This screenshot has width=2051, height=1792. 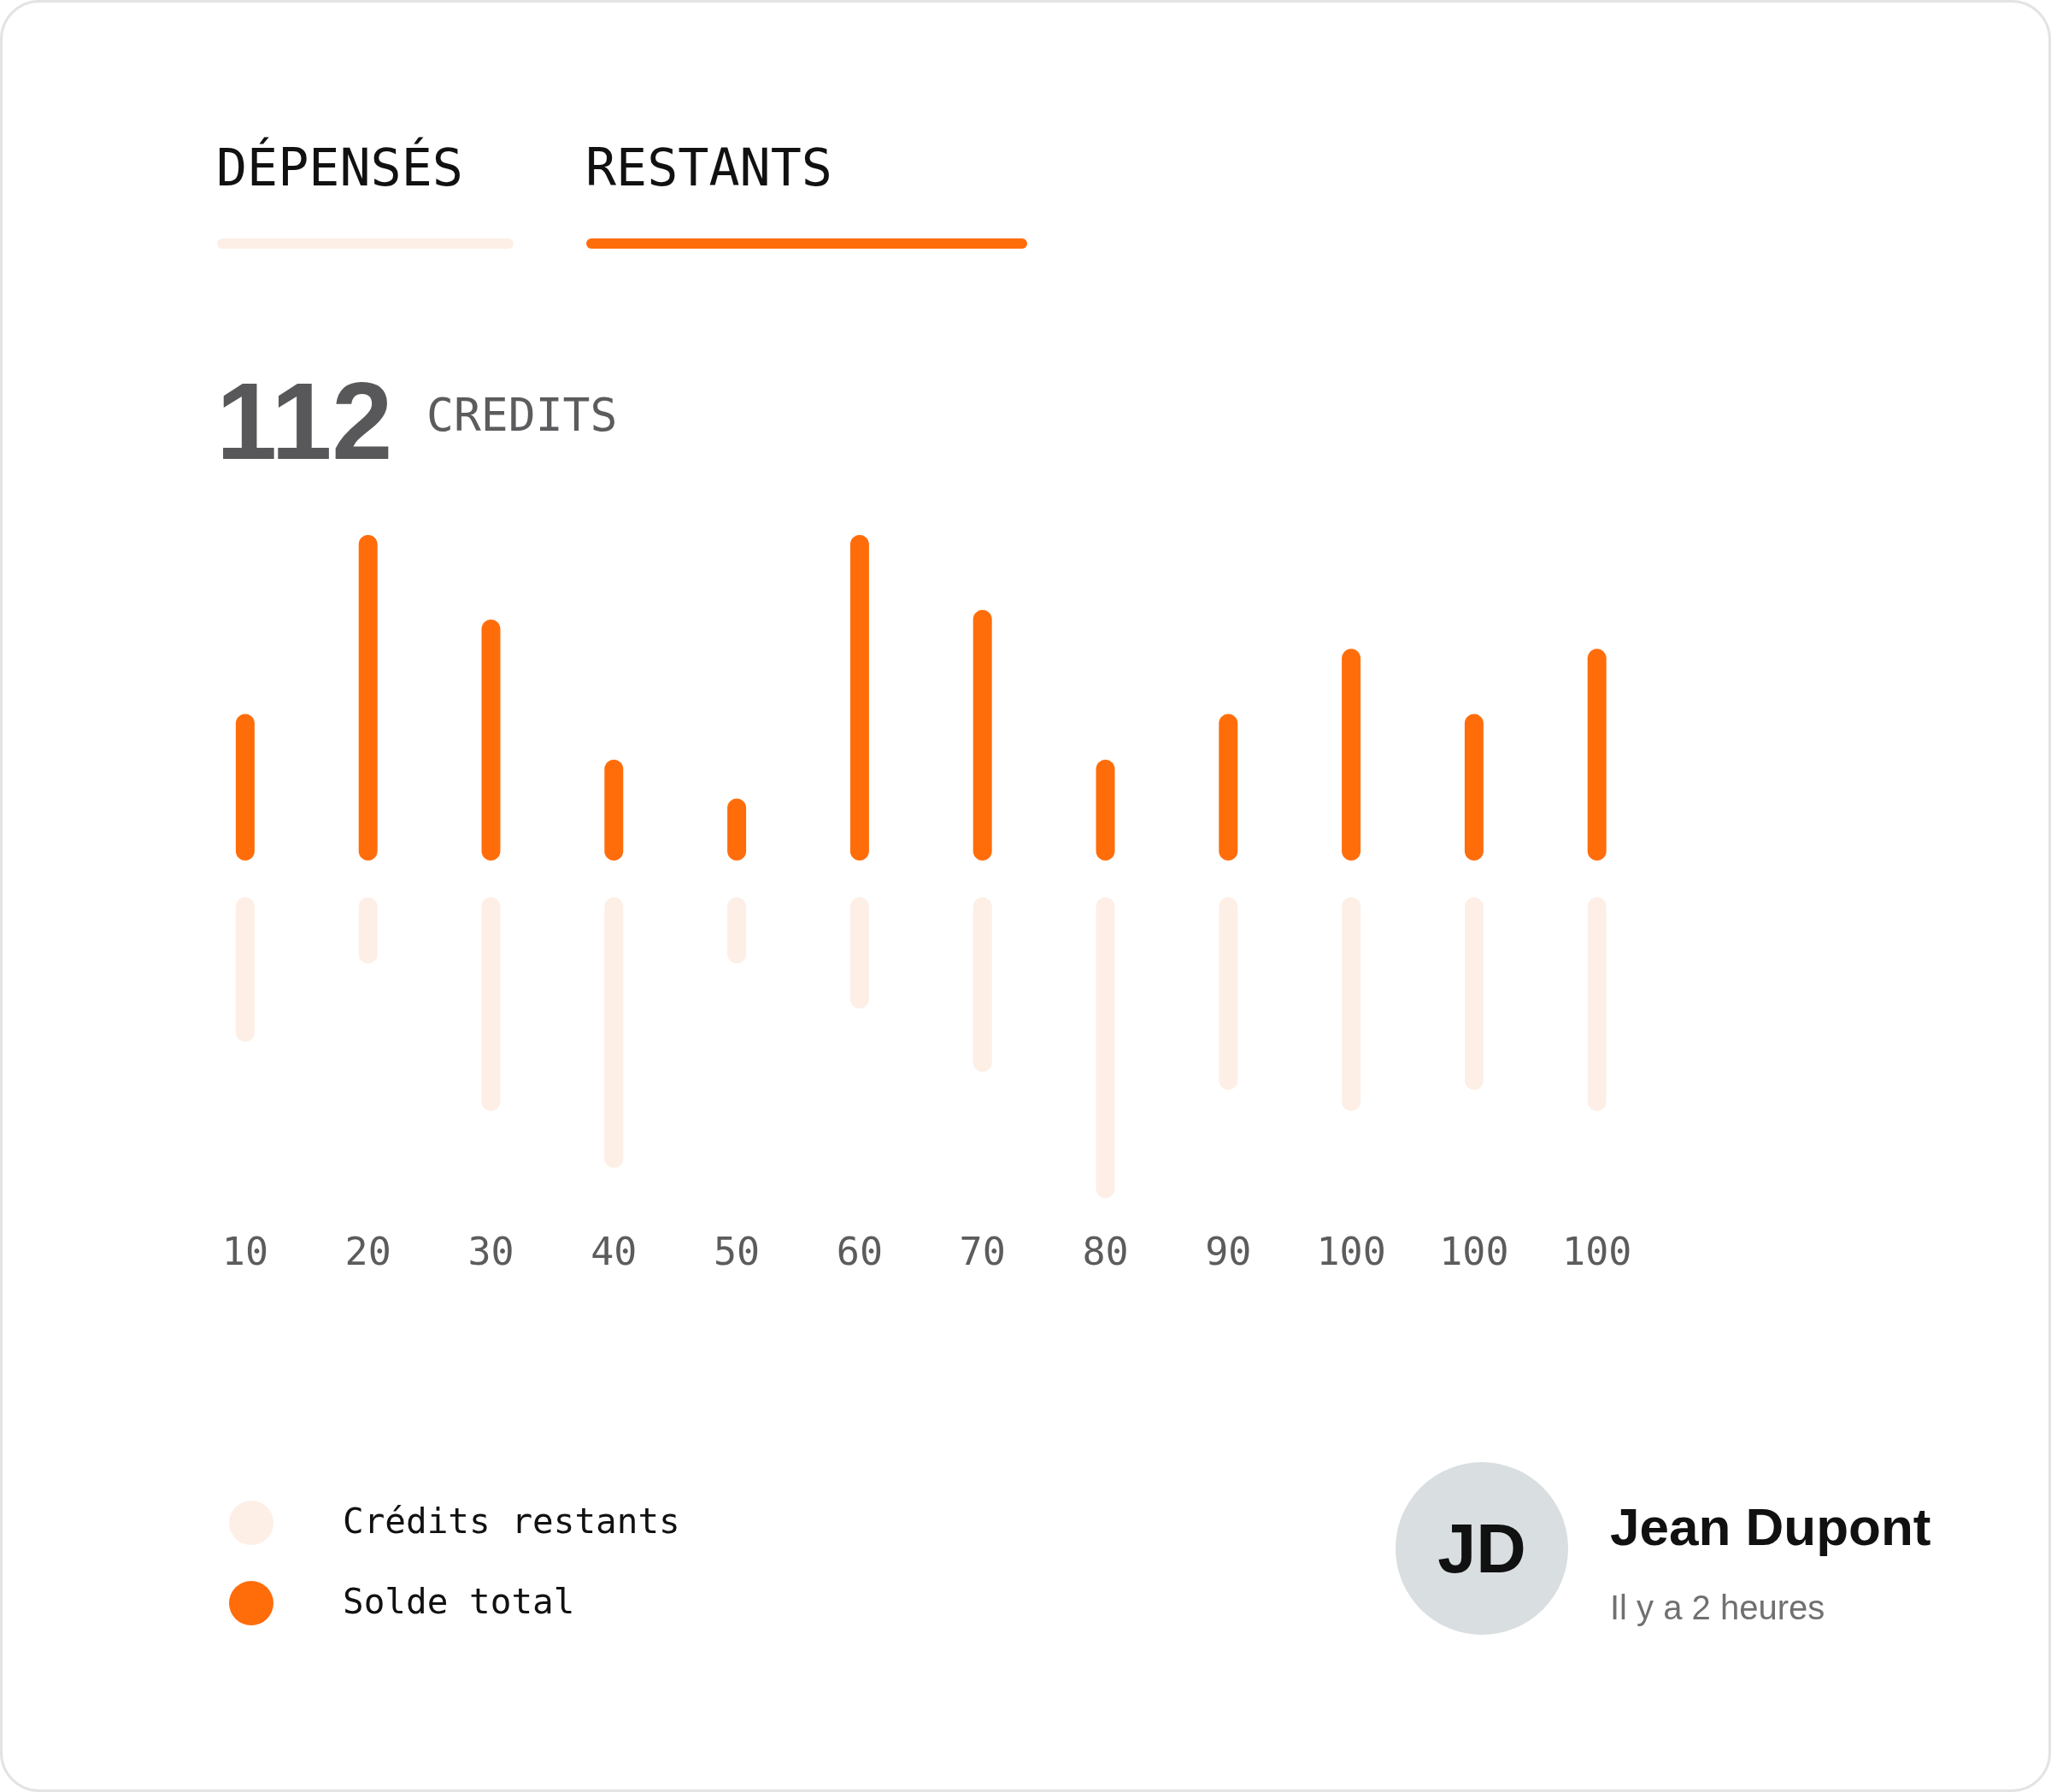 What do you see at coordinates (737, 1252) in the screenshot?
I see `x-tick-label: 50` at bounding box center [737, 1252].